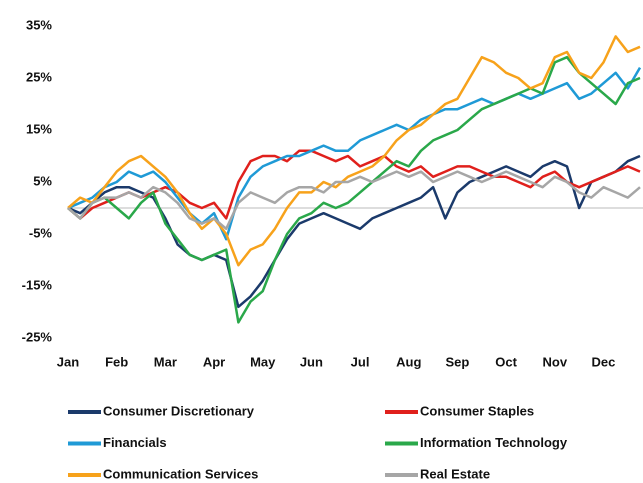  I want to click on x-tick-label: Jan, so click(68, 361).